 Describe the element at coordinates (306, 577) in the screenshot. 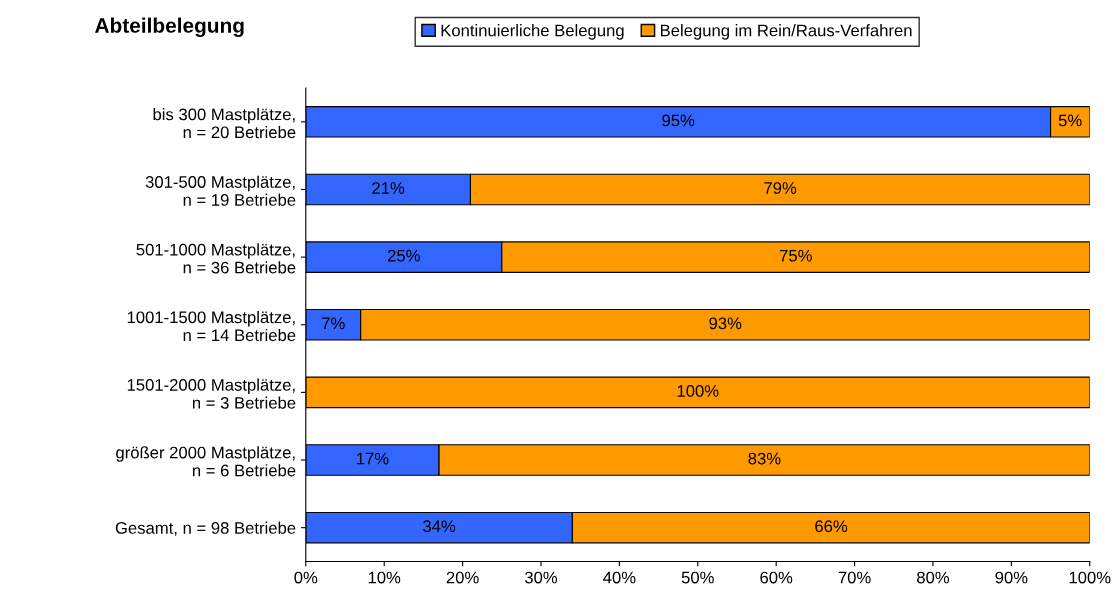

I see `x-tick-label: 0%` at that location.